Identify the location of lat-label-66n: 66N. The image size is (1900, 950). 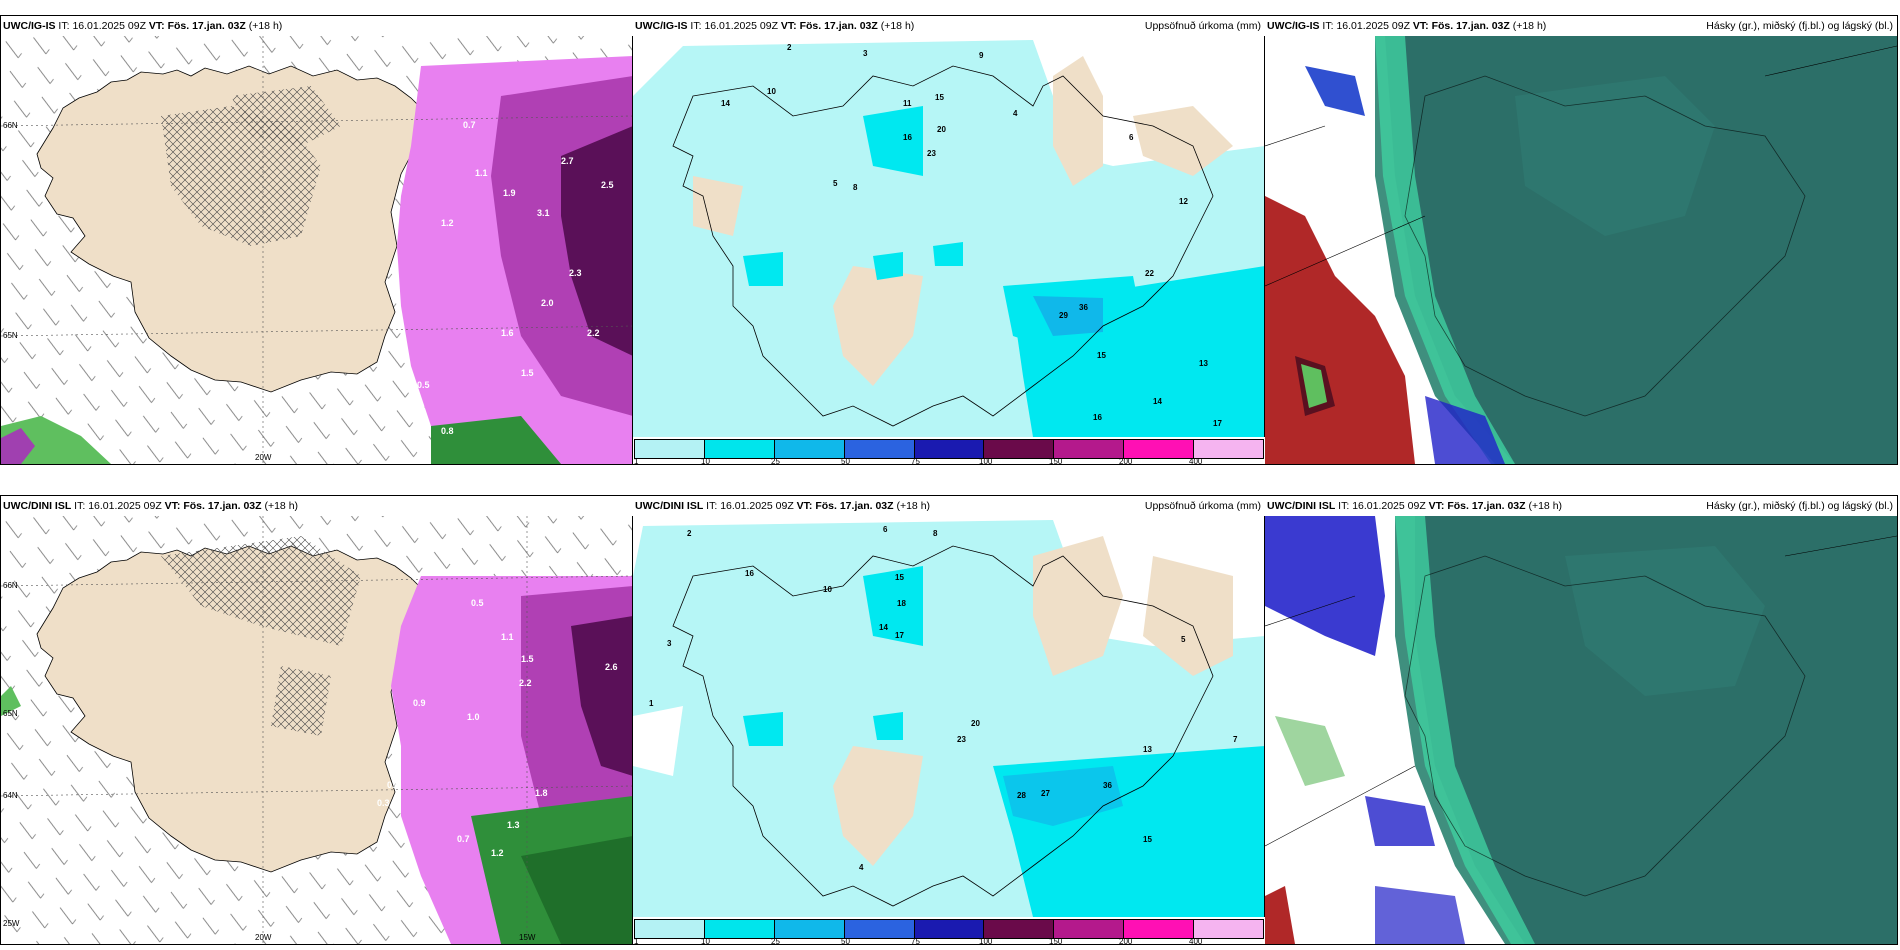
(10, 585).